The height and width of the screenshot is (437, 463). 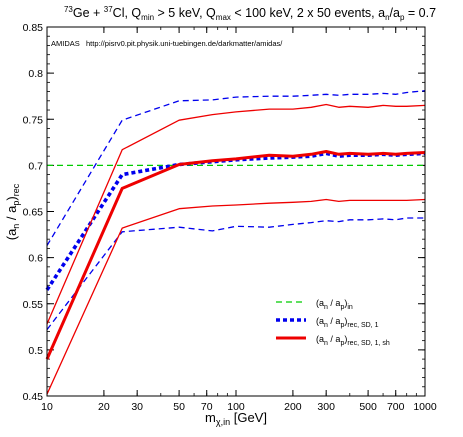 What do you see at coordinates (12, 211) in the screenshot?
I see `y-axis-label: (an / ap)rec` at bounding box center [12, 211].